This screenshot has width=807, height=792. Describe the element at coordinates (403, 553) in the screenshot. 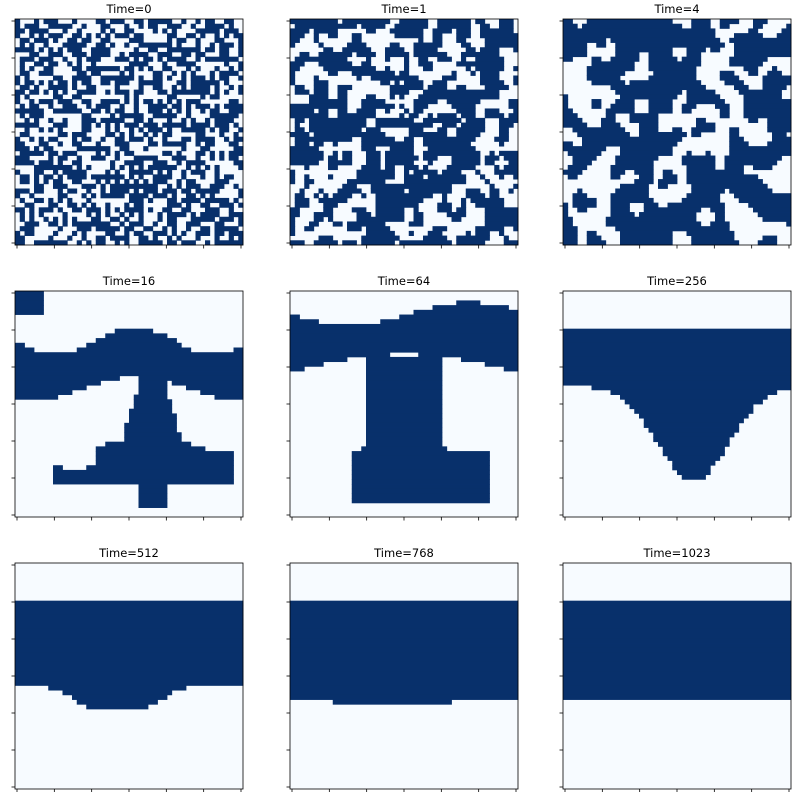

I see `panel-title: Time=768` at that location.